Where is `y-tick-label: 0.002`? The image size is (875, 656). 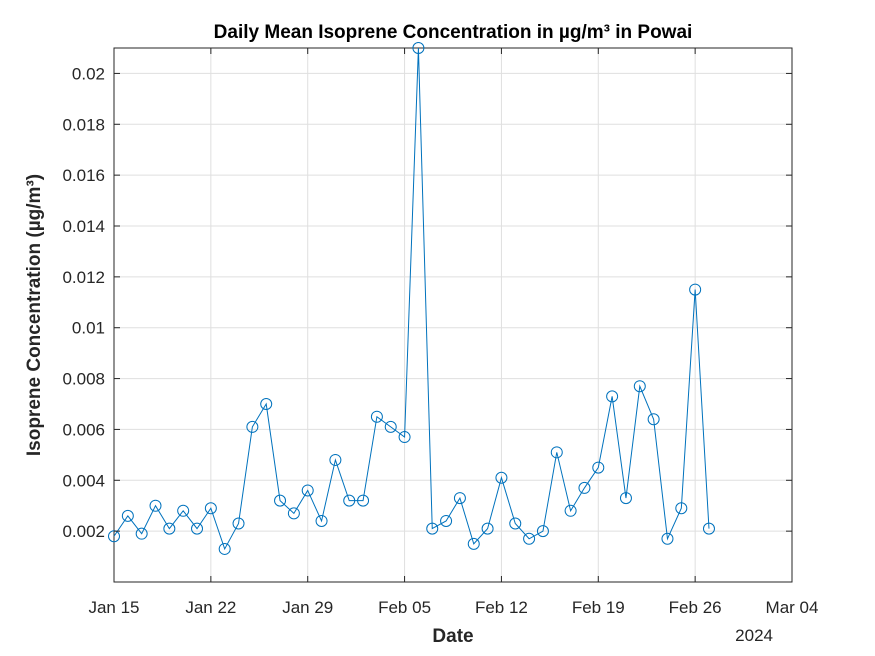 y-tick-label: 0.002 is located at coordinates (83, 531).